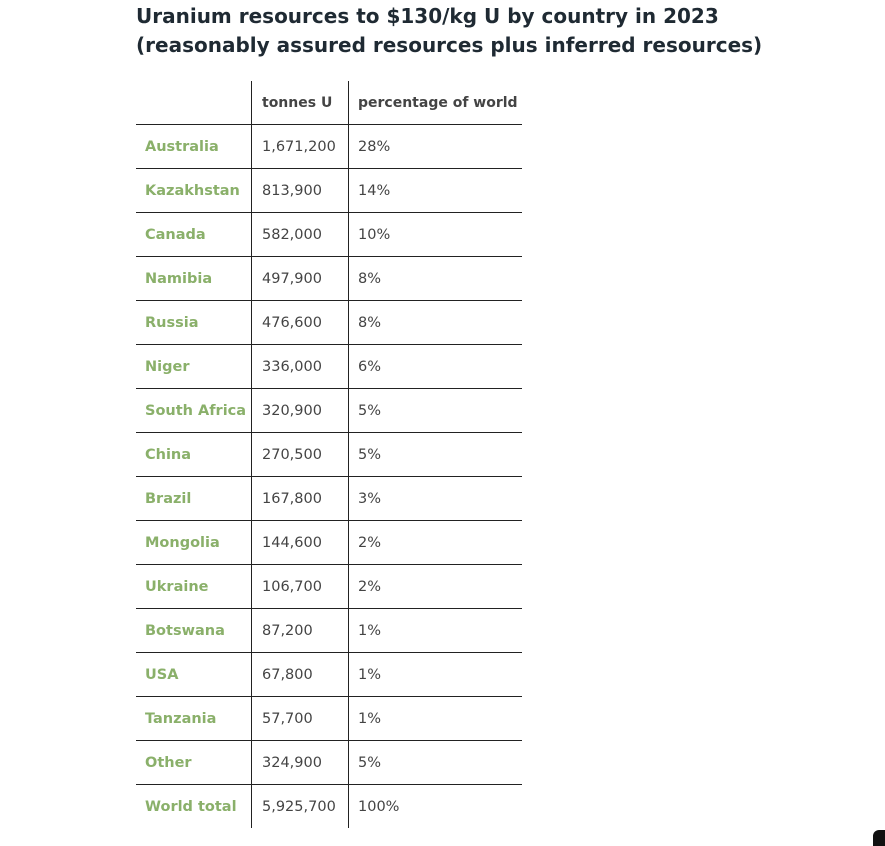 The image size is (885, 846). What do you see at coordinates (879, 838) in the screenshot?
I see `corner-fragment` at bounding box center [879, 838].